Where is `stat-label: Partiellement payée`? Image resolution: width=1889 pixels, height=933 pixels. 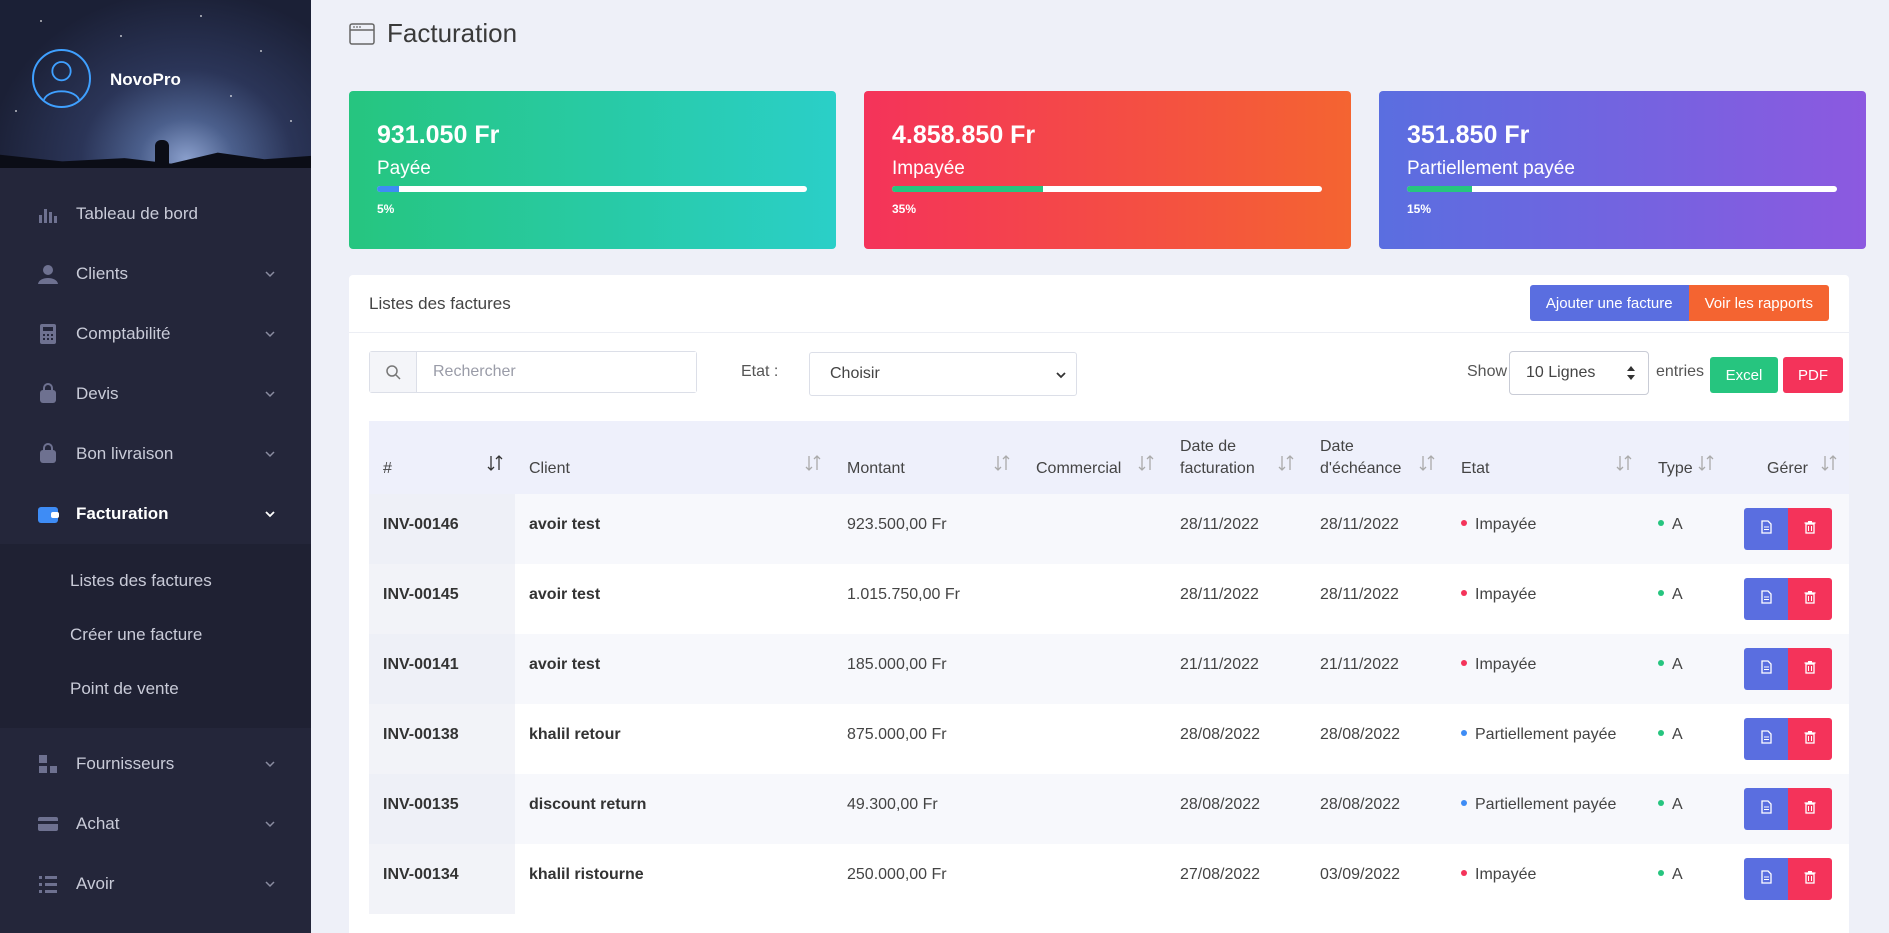 stat-label: Partiellement payée is located at coordinates (1491, 168).